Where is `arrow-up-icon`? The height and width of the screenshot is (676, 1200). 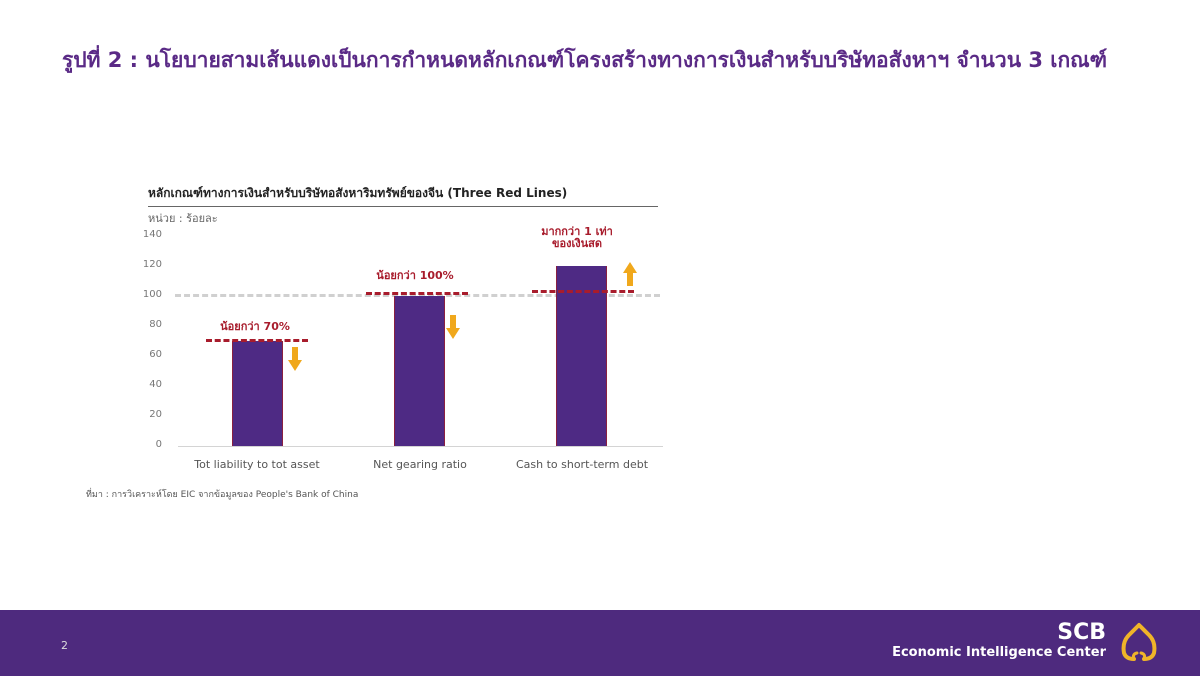
arrow-up-icon is located at coordinates (630, 274).